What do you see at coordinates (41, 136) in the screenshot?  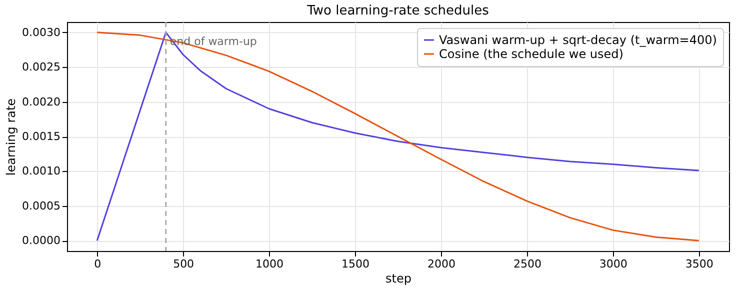 I see `y-tick-label: 0.0015` at bounding box center [41, 136].